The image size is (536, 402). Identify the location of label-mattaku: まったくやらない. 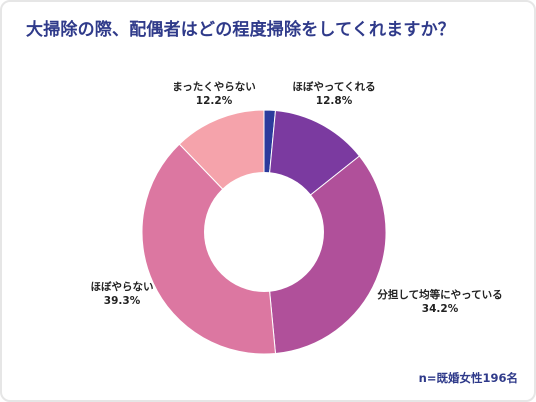
(214, 87).